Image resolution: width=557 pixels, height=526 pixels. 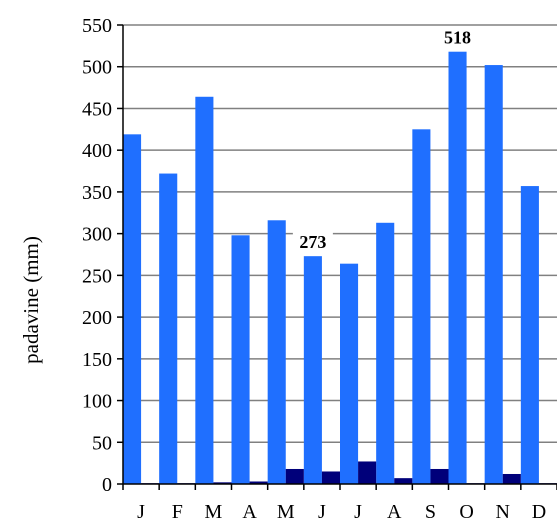 I want to click on y-tick-label: 150, so click(x=97, y=360).